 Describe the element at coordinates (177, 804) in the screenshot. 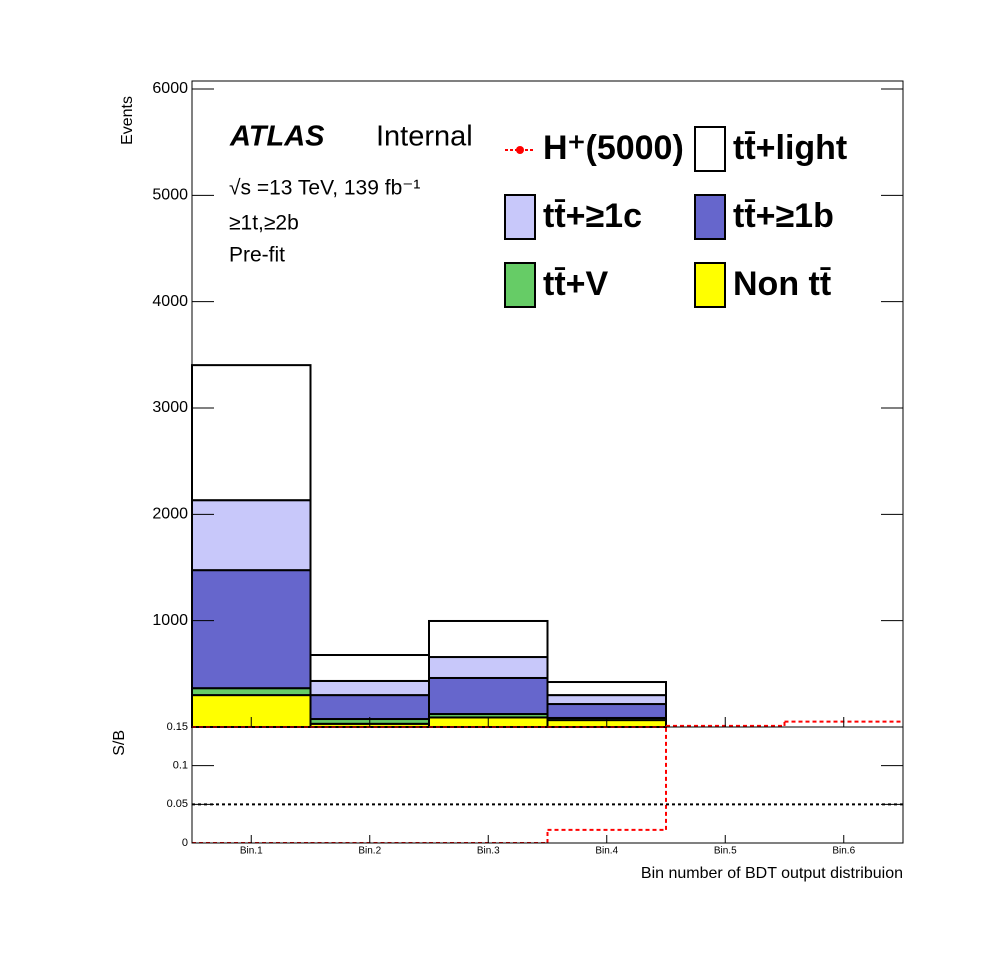

I see `y-tick-label: 0.05` at that location.